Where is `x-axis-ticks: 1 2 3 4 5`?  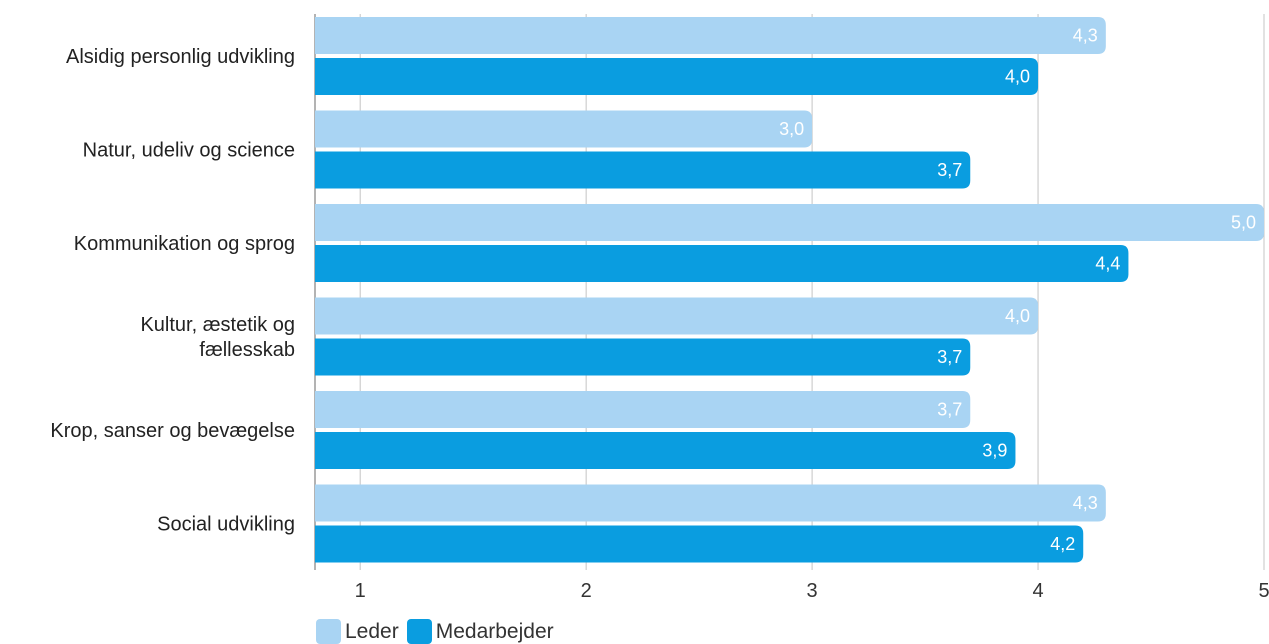 x-axis-ticks: 1 2 3 4 5 is located at coordinates (812, 591).